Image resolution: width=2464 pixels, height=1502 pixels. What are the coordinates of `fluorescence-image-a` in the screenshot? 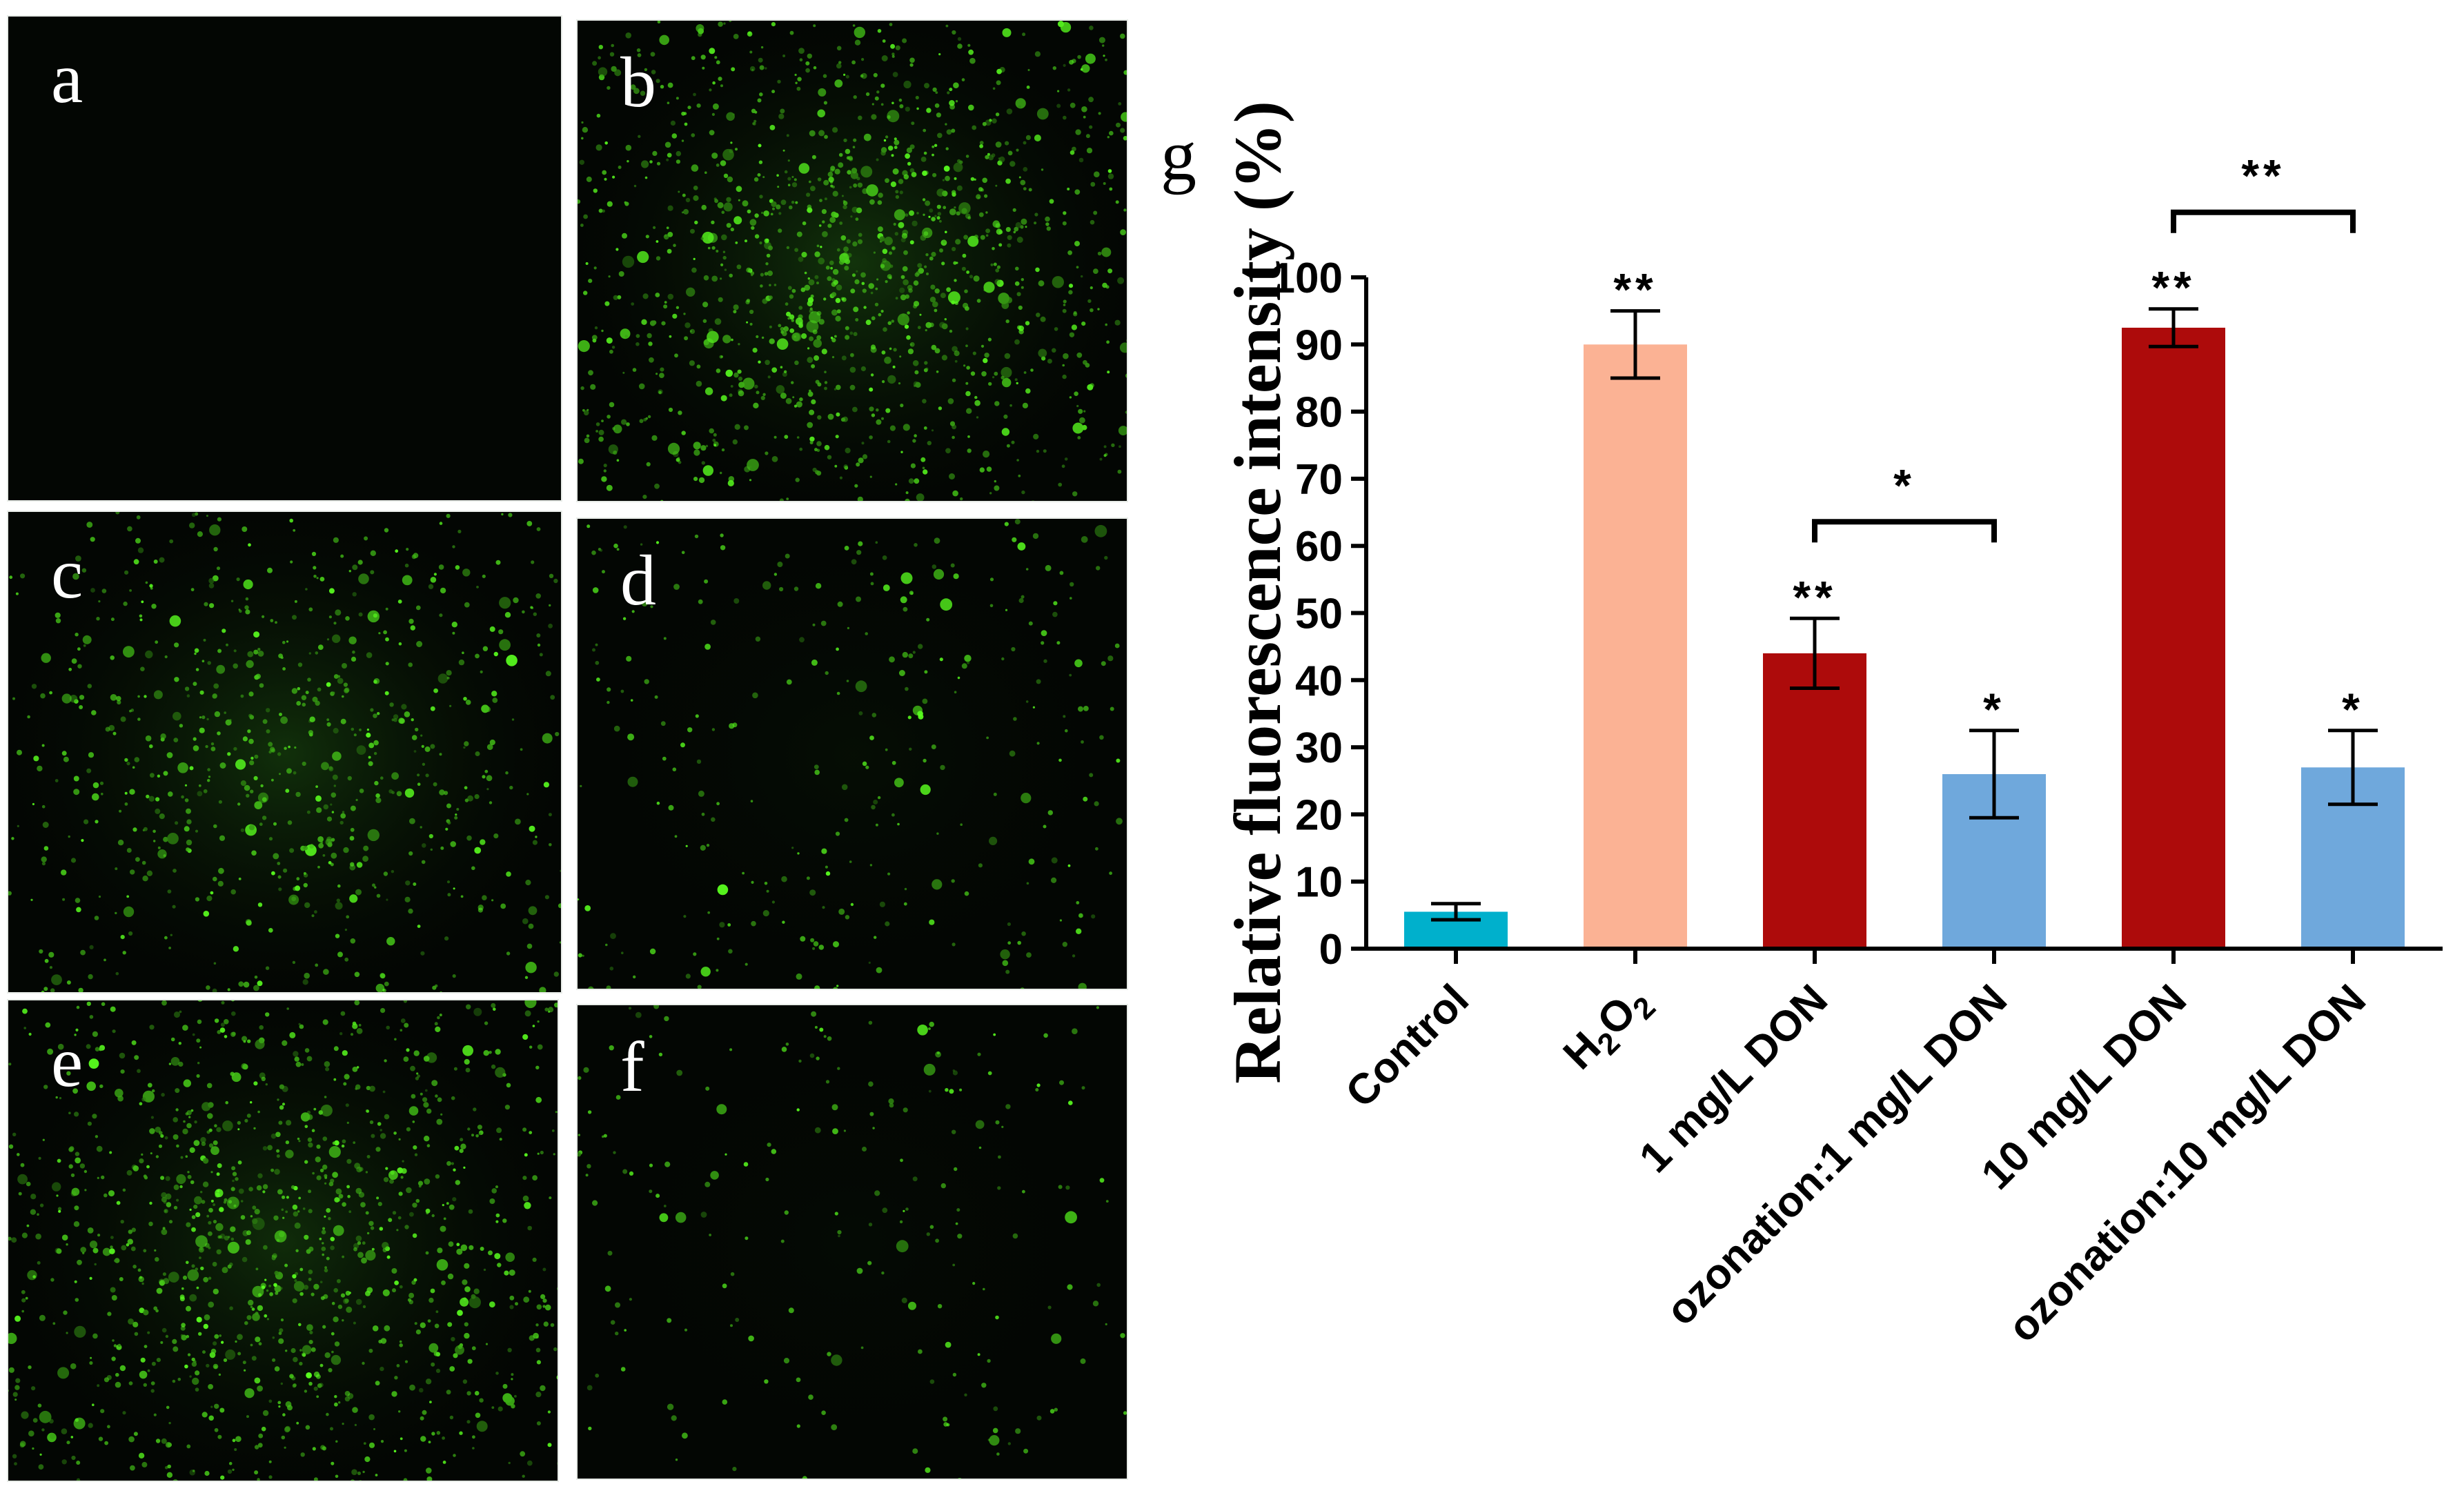 It's located at (284, 258).